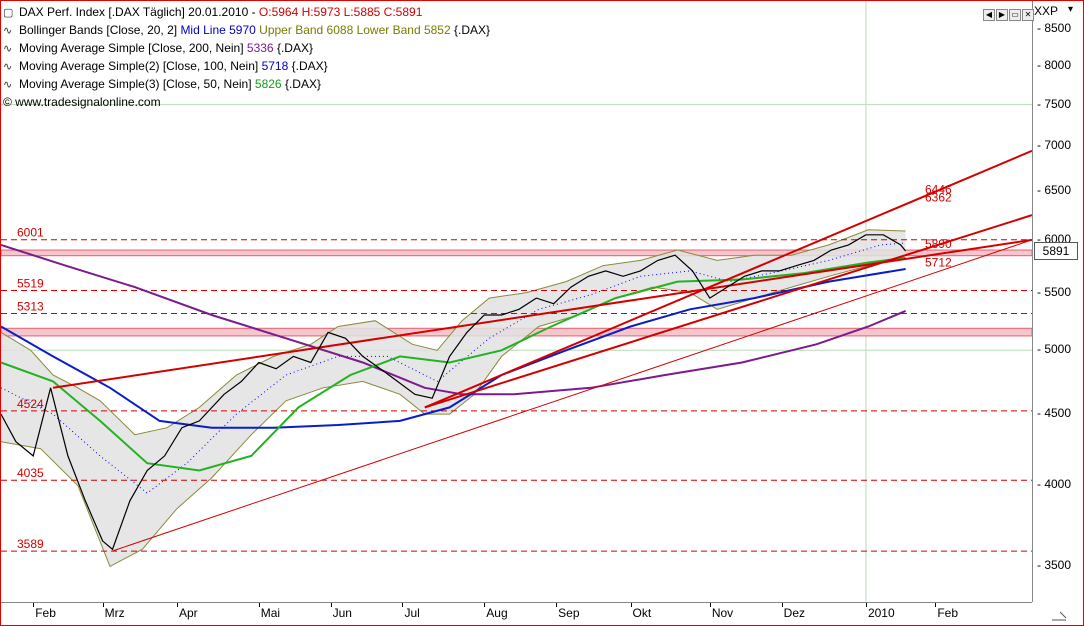 This screenshot has height=626, width=1084. I want to click on window-controls: ◀ ▶ ▭ ✕, so click(1008, 13).